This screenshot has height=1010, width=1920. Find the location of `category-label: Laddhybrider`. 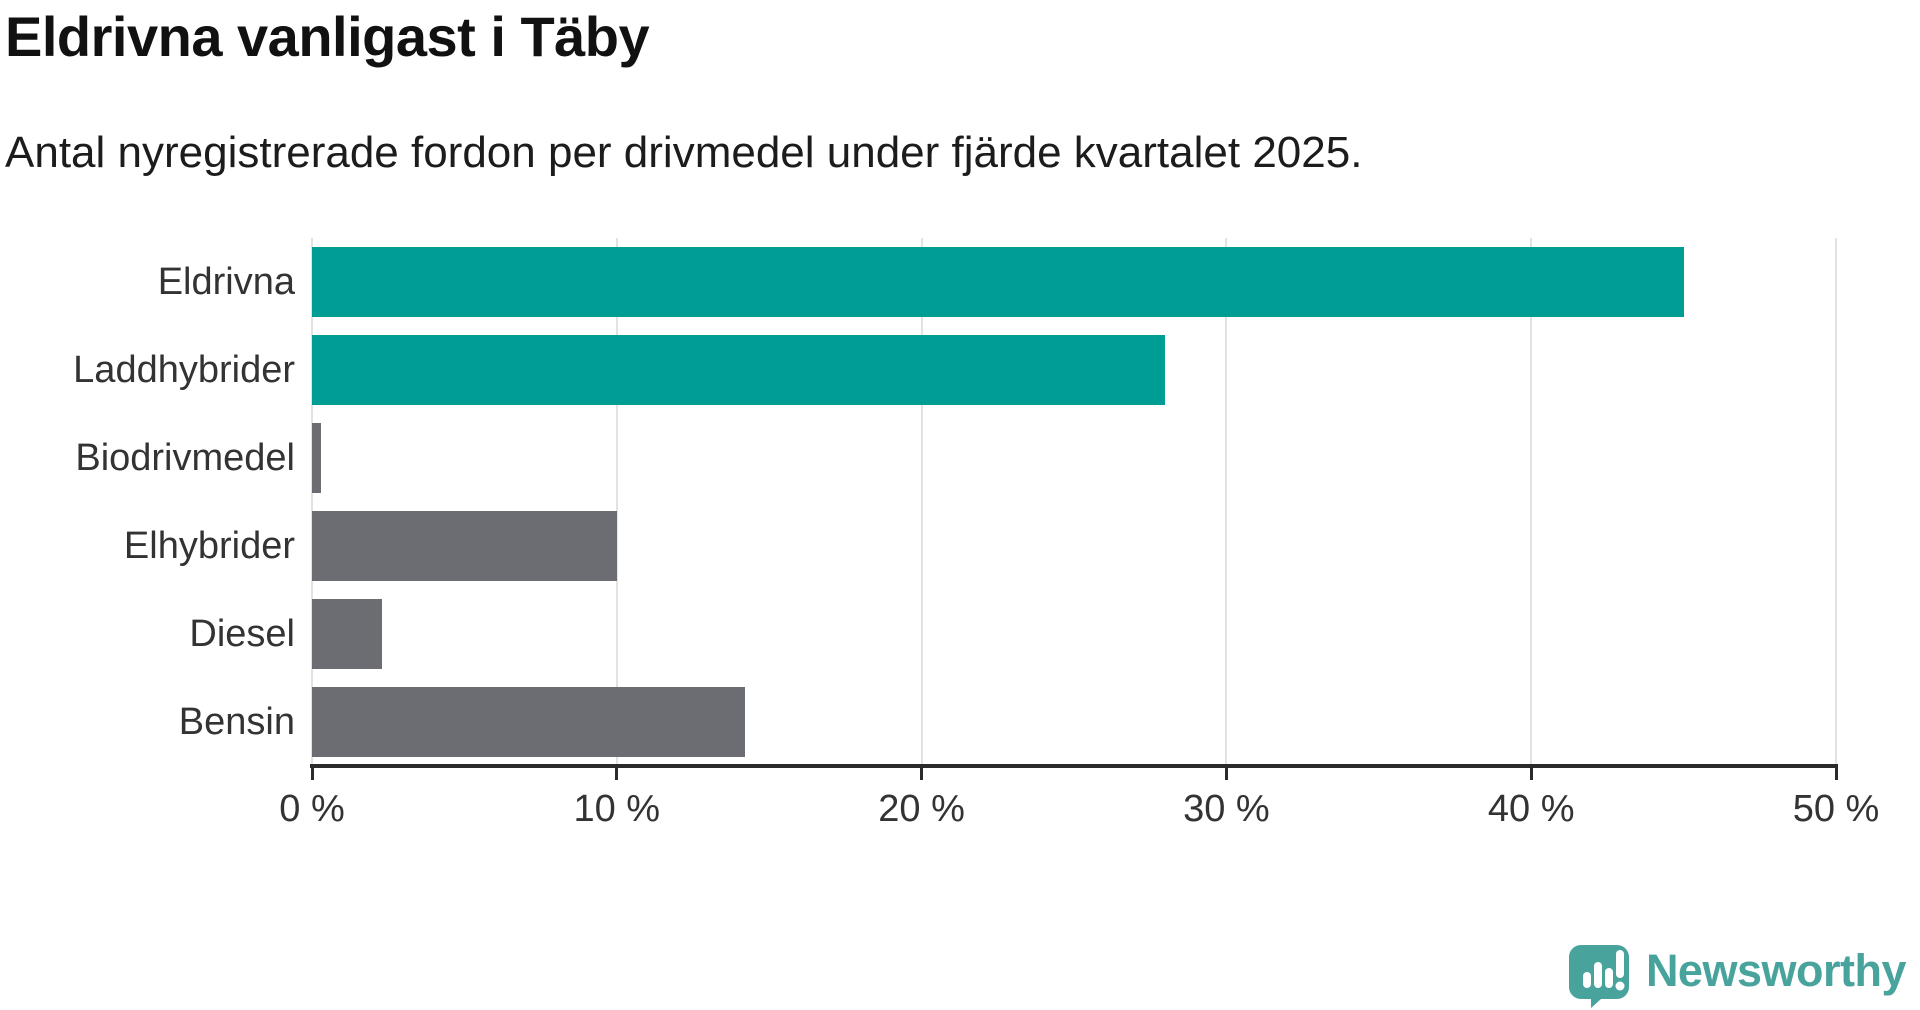

category-label: Laddhybrider is located at coordinates (184, 369).